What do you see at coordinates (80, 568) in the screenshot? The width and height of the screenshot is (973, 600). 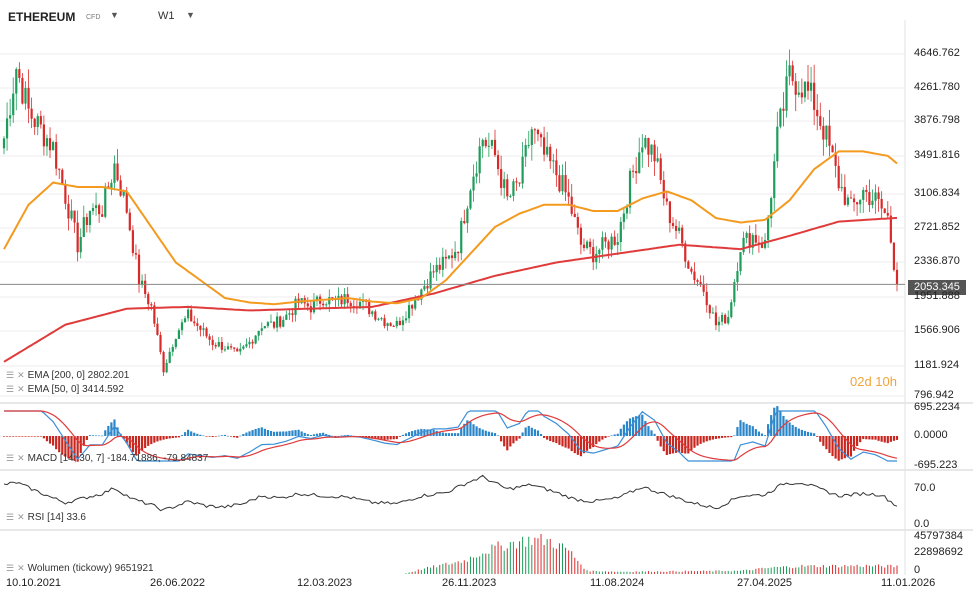 I see `volume-legend: ☰ ✕ Wolumen (tickowy) 9651921` at bounding box center [80, 568].